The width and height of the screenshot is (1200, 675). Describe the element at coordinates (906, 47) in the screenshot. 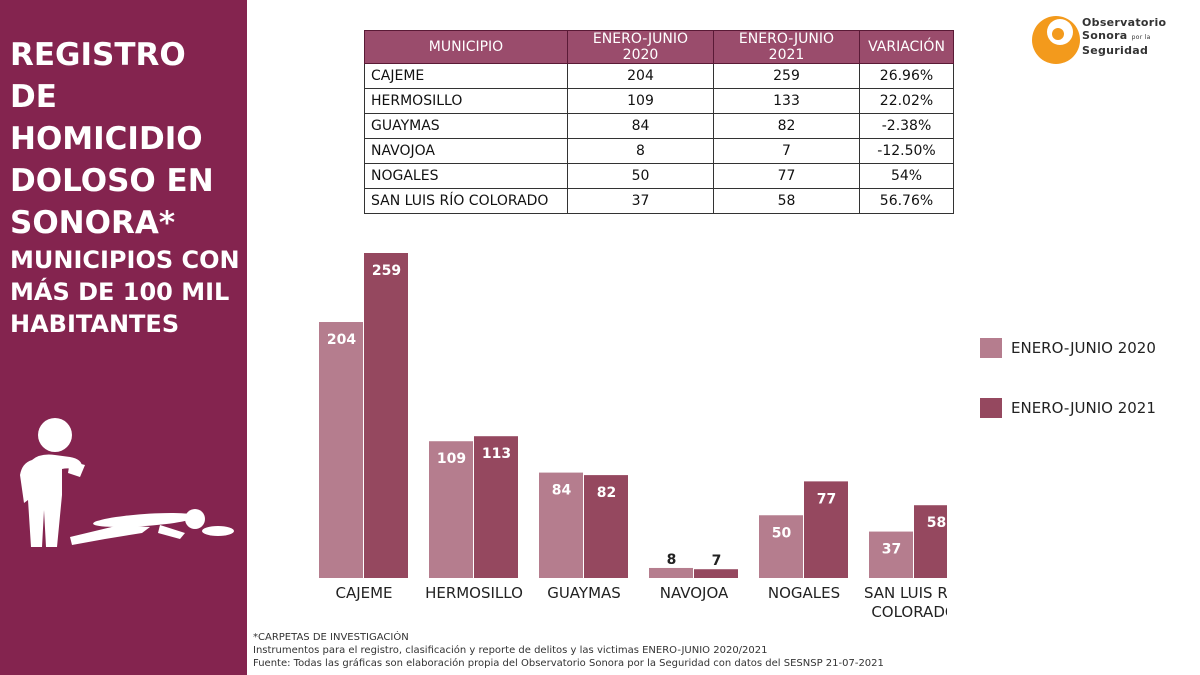

I see `column-header: VARIACIÓN` at that location.